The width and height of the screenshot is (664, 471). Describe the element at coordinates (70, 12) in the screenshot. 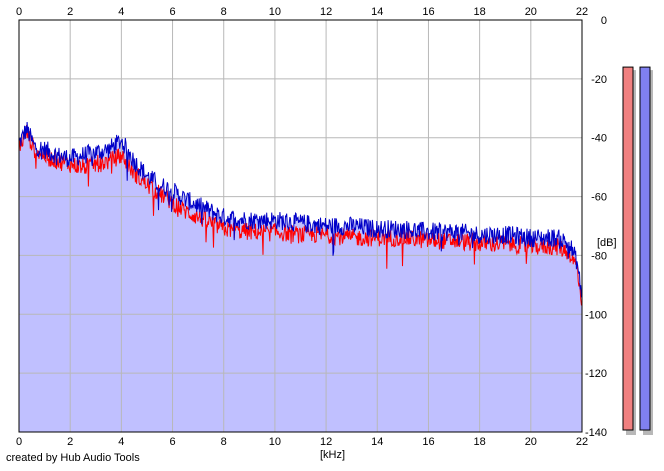

I see `x-tick-label-top: 2` at that location.